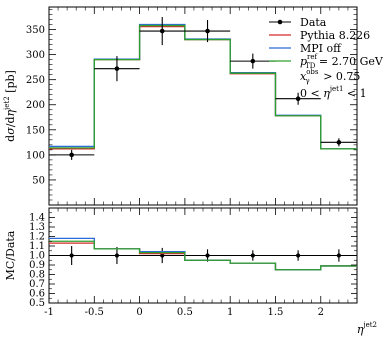 This screenshot has width=389, height=340. What do you see at coordinates (10, 255) in the screenshot?
I see `ratio-y-axis-label: MC/Data` at bounding box center [10, 255].